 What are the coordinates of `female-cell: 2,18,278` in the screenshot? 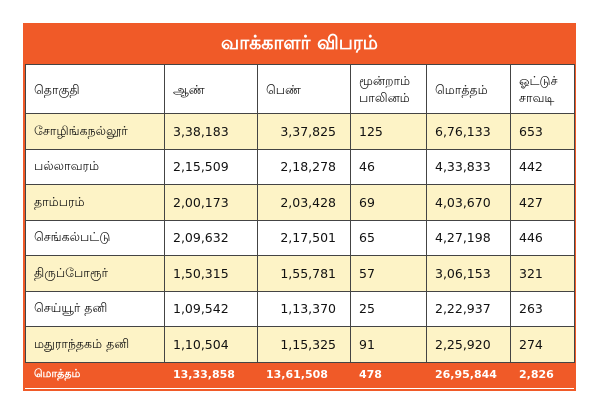 It's located at (304, 166).